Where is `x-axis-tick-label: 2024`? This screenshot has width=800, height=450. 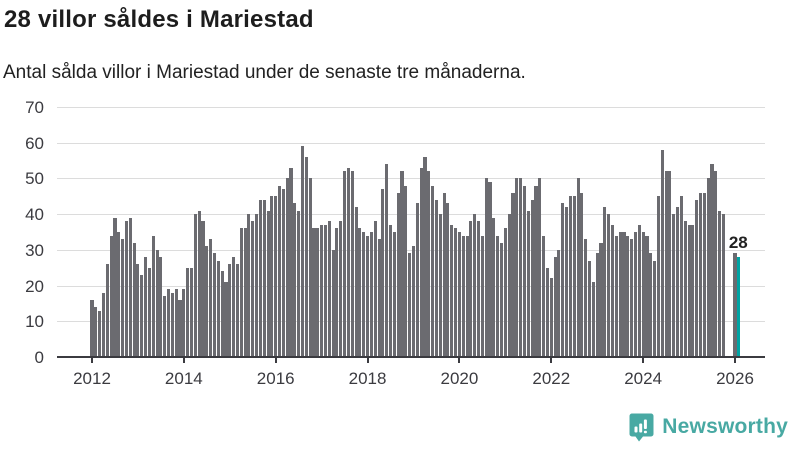 x-axis-tick-label: 2024 is located at coordinates (643, 378).